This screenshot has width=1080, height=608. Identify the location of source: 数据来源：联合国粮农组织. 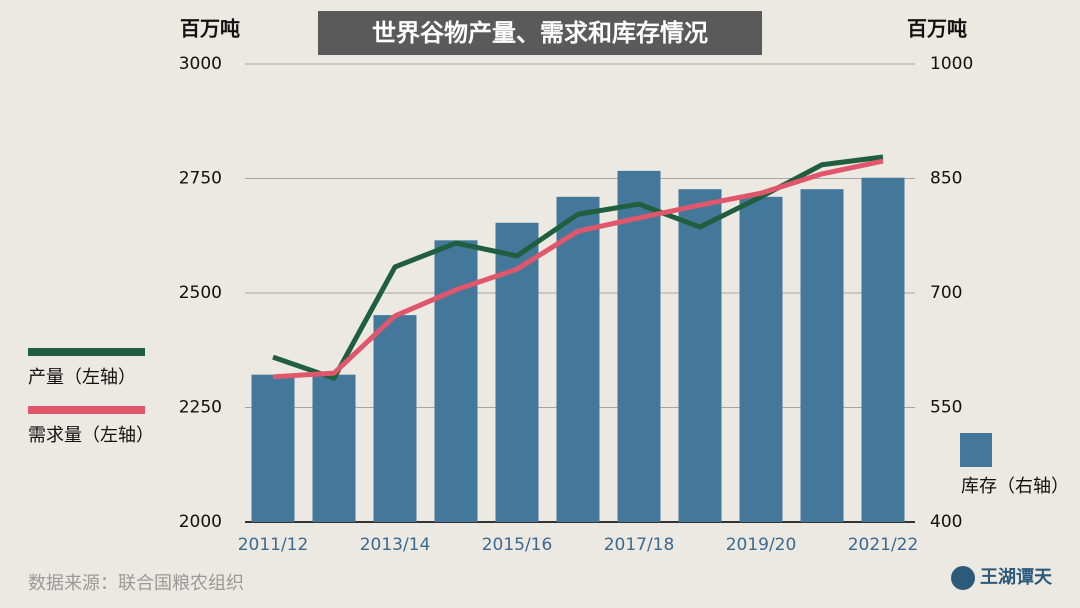
(136, 583).